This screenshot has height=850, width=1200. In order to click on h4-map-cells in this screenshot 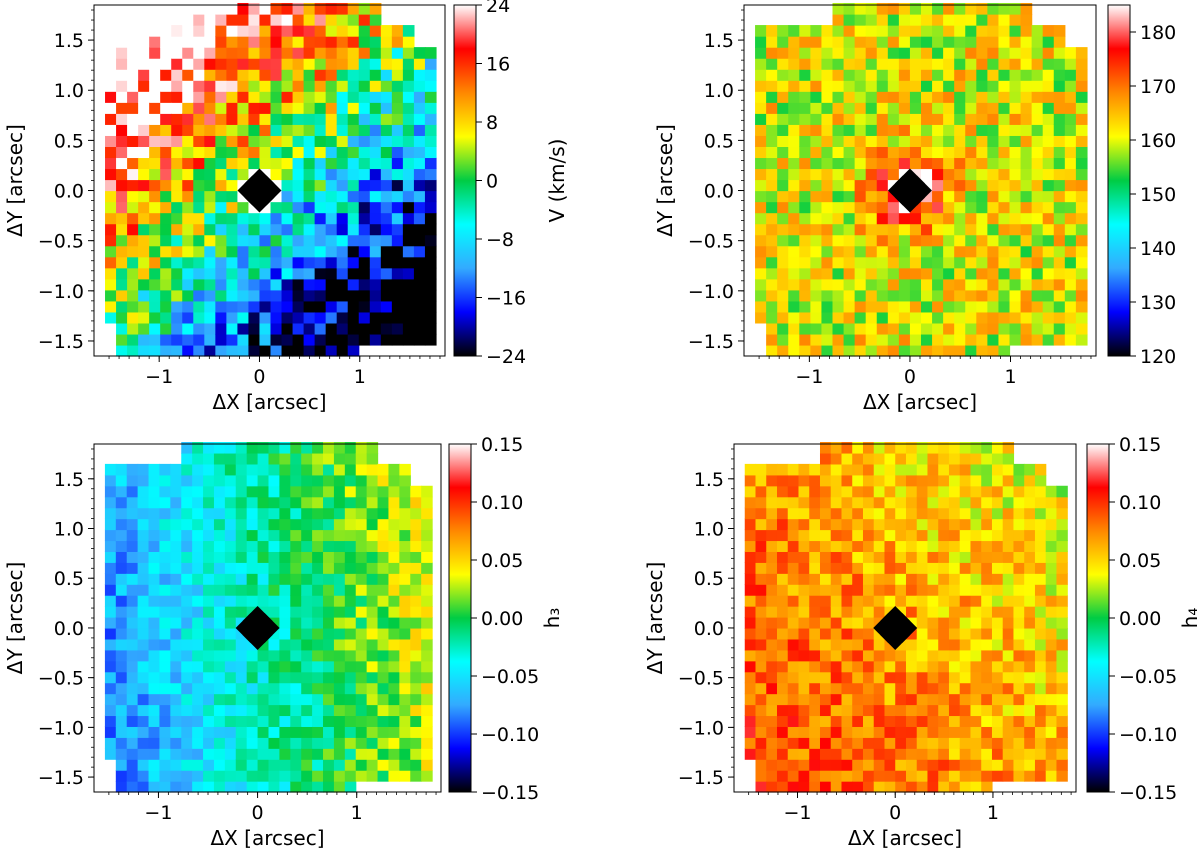, I will do `click(906, 617)`.